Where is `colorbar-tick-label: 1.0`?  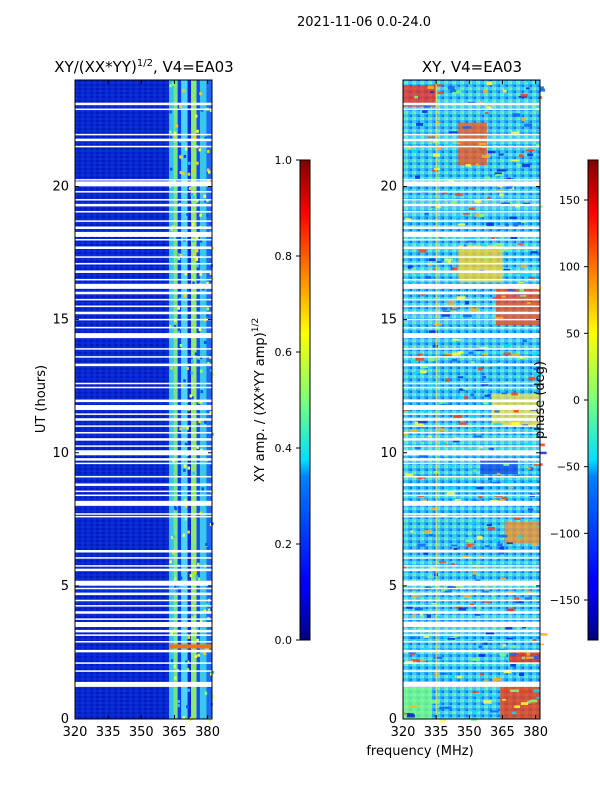 colorbar-tick-label: 1.0 is located at coordinates (284, 160).